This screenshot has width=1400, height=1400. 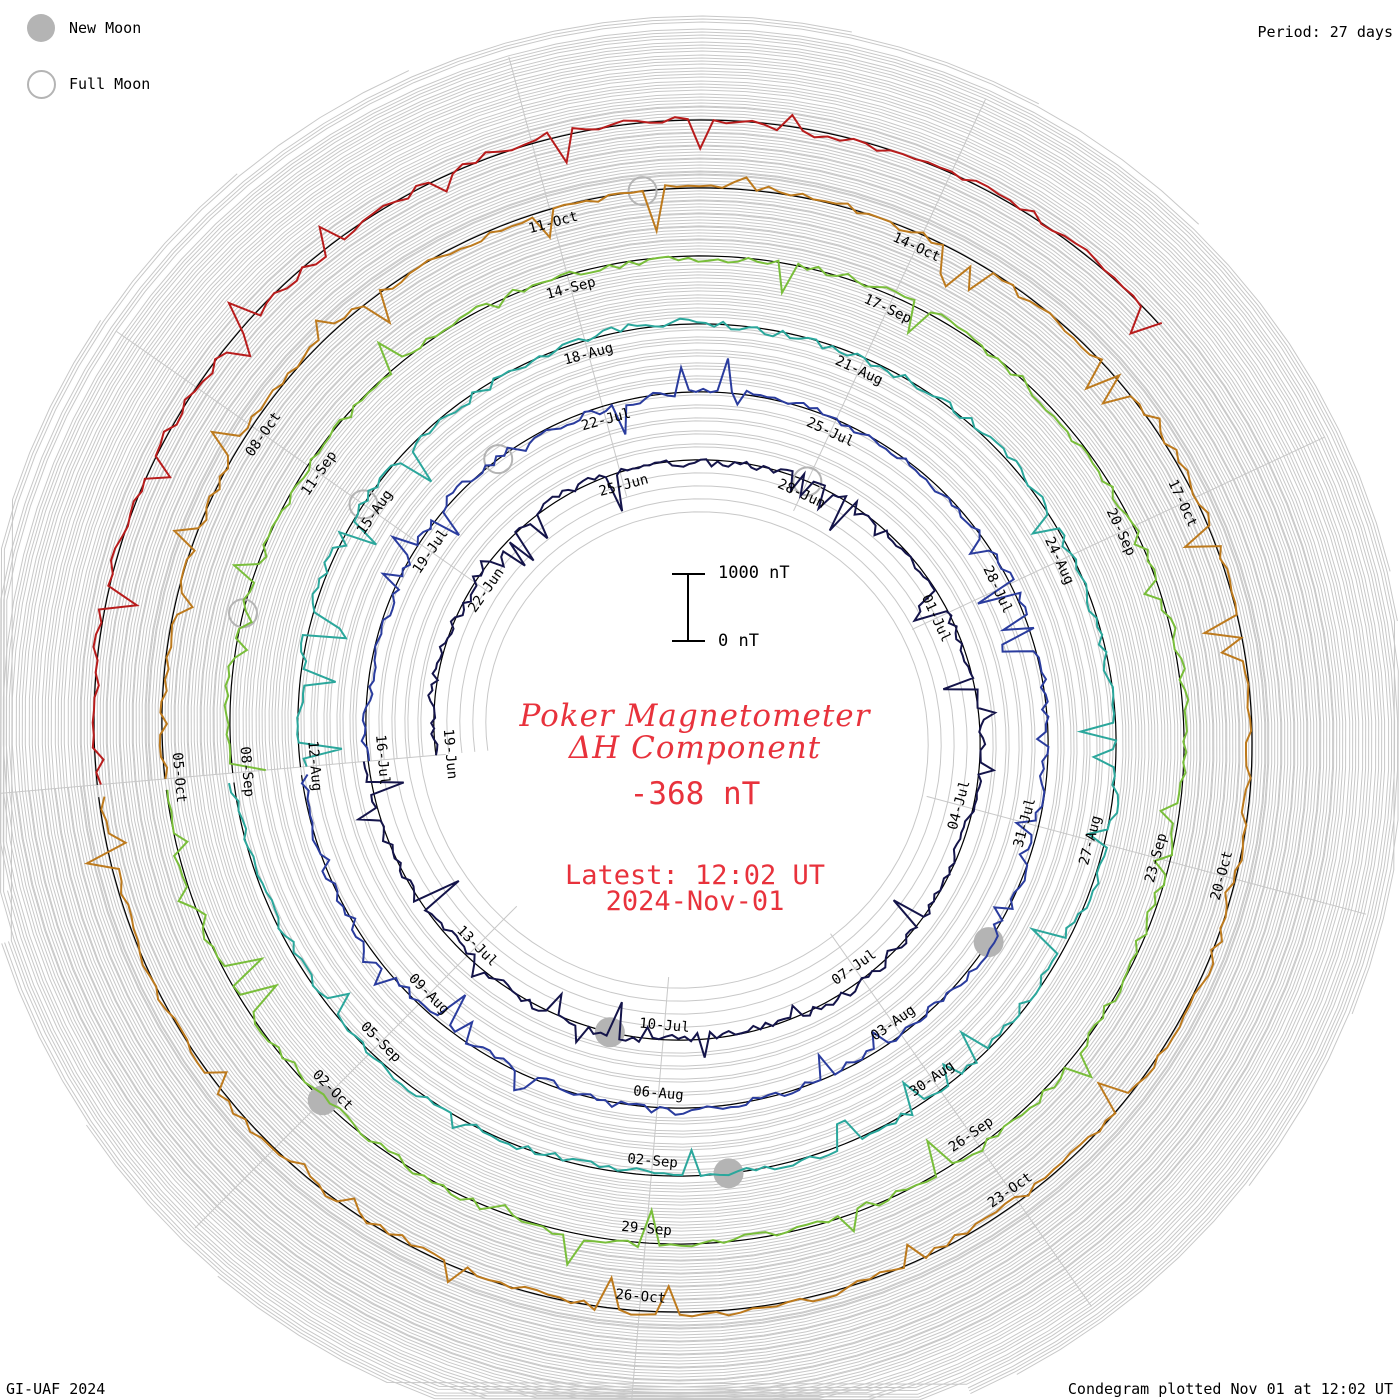 What do you see at coordinates (695, 716) in the screenshot?
I see `chart-title: Poker Magnetometer` at bounding box center [695, 716].